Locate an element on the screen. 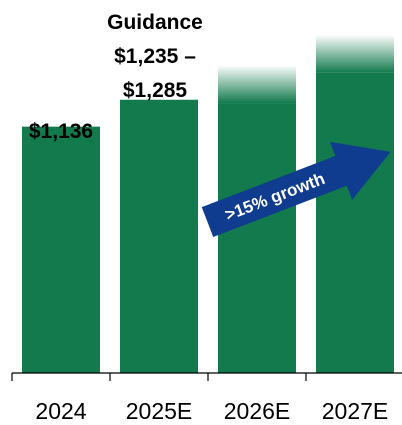  guidance-title: Guidance is located at coordinates (155, 22).